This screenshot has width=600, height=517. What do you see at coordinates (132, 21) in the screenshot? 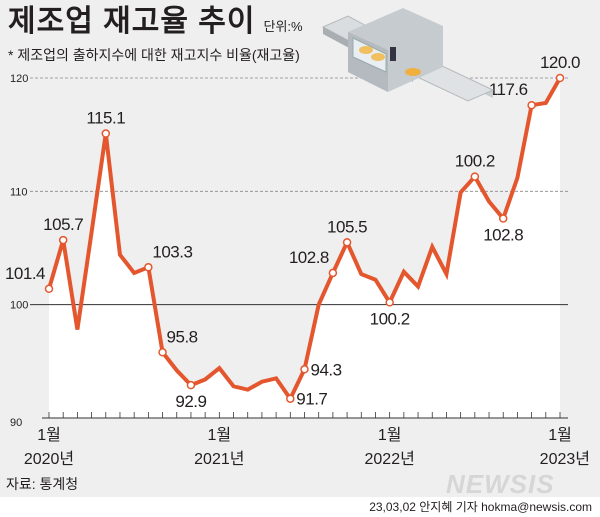
I see `chart-title: 제조업 재고율 추이` at bounding box center [132, 21].